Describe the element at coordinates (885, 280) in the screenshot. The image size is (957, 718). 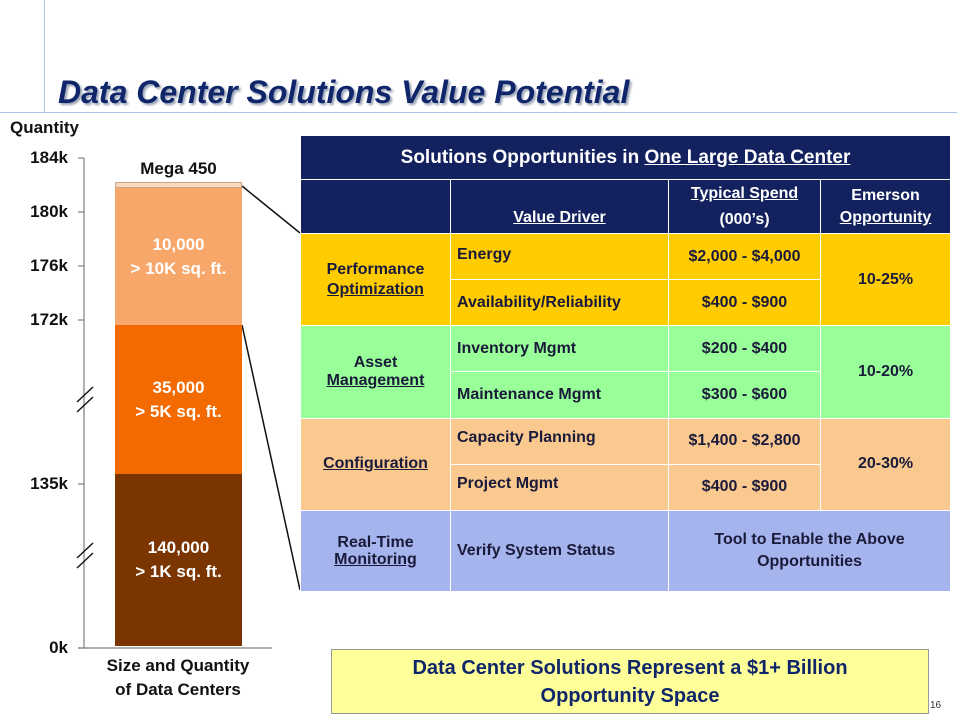
I see `opportunity-cell: 10-25%` at that location.